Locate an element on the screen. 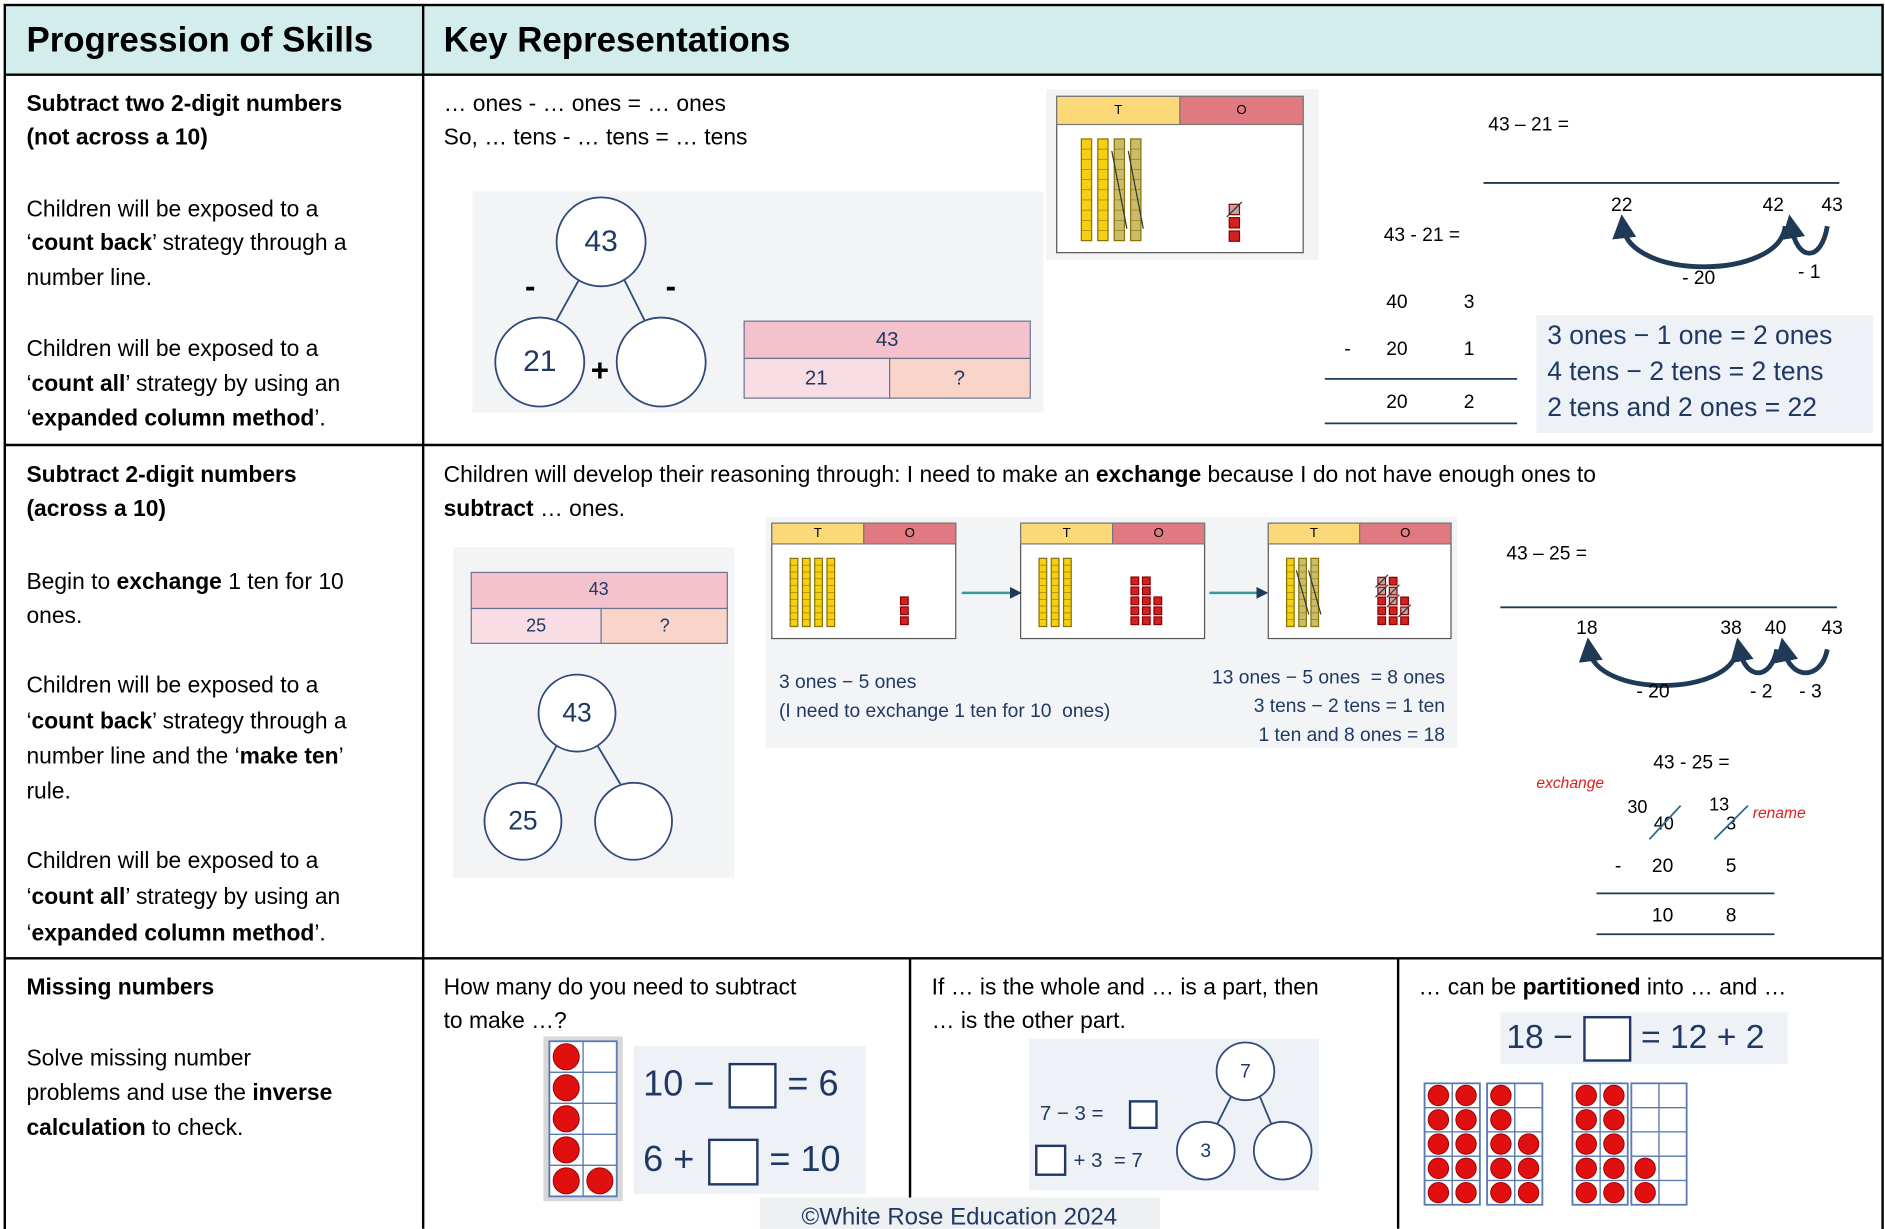 The image size is (1885, 1229). exchange-note: (I need to exchange 1 ten for 10 ones) is located at coordinates (944, 711).